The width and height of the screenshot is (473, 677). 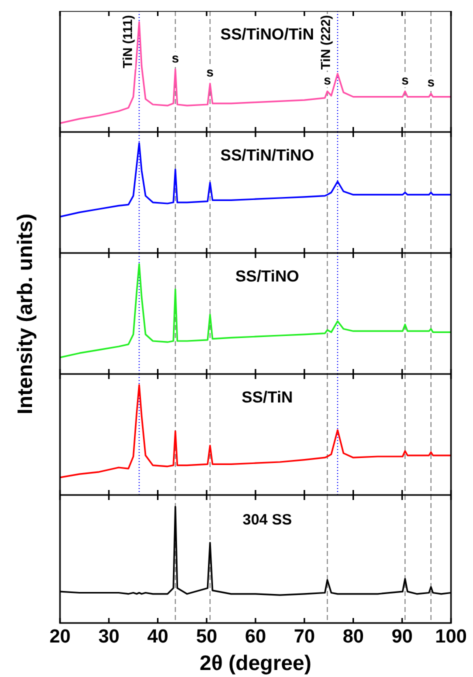 What do you see at coordinates (207, 637) in the screenshot?
I see `x-tick-label: 50` at bounding box center [207, 637].